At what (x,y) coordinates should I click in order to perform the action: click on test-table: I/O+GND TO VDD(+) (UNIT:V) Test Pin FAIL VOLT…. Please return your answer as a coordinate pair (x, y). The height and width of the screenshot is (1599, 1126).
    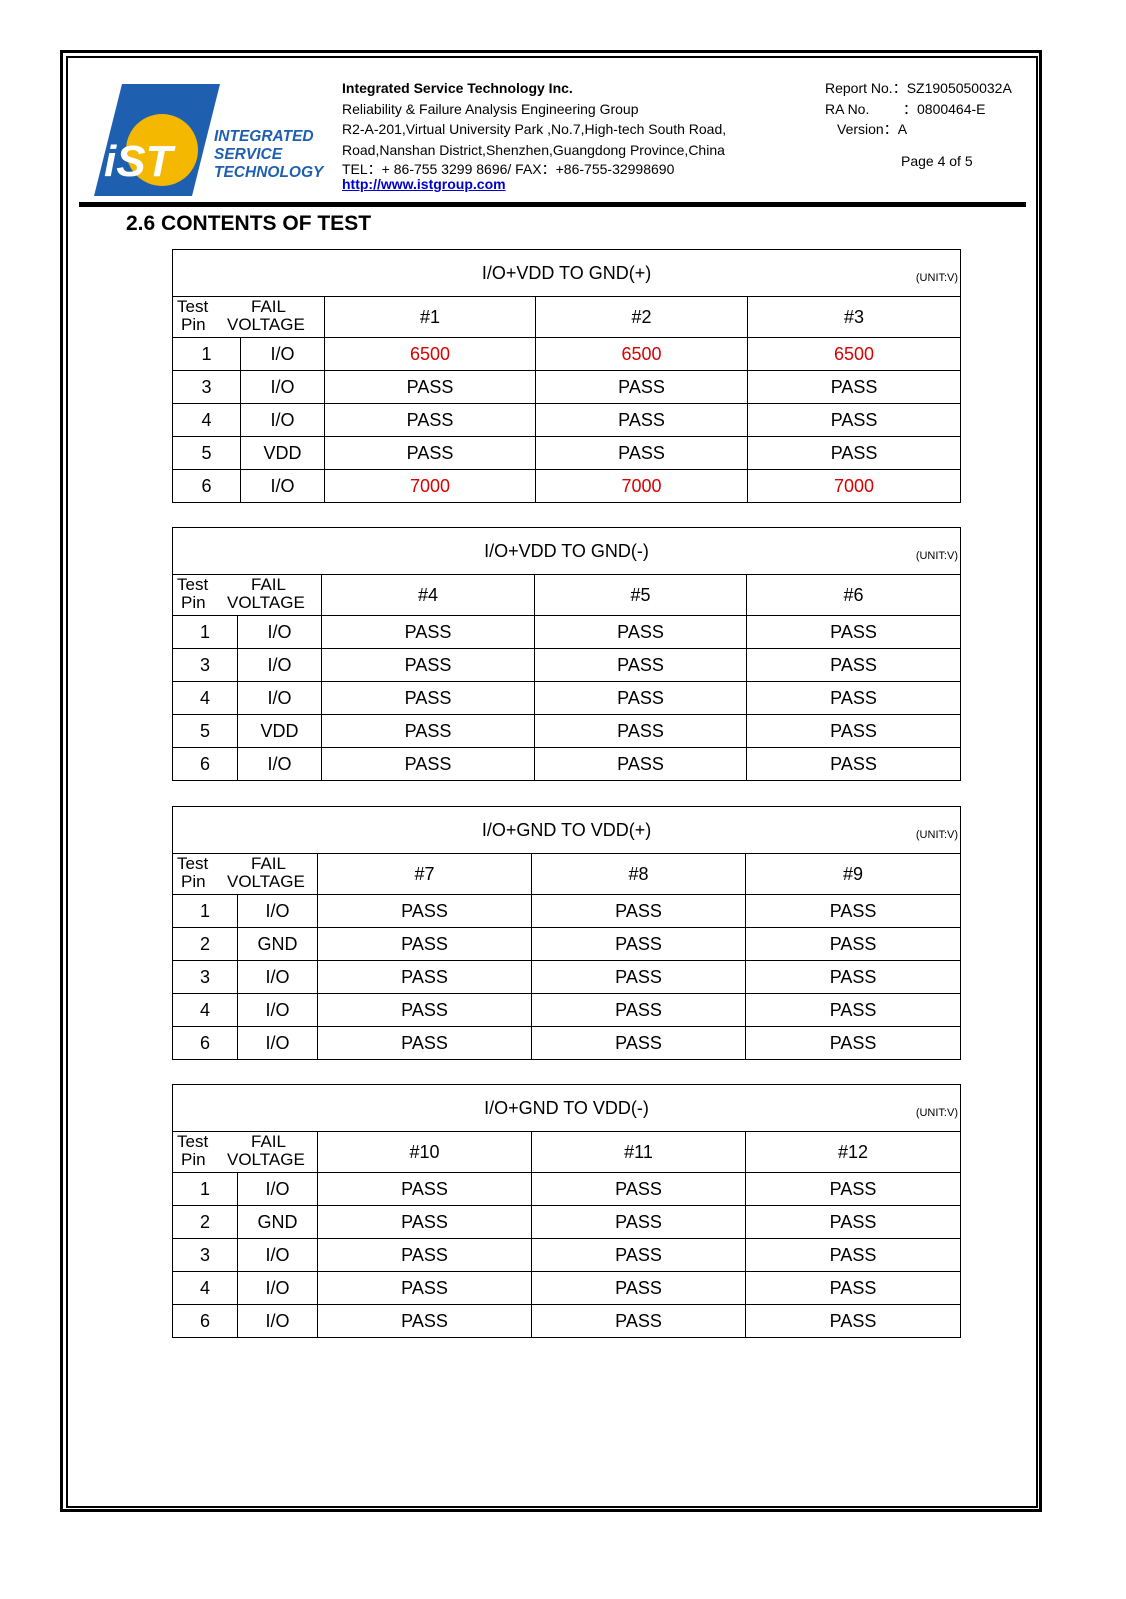
    Looking at the image, I should click on (566, 933).